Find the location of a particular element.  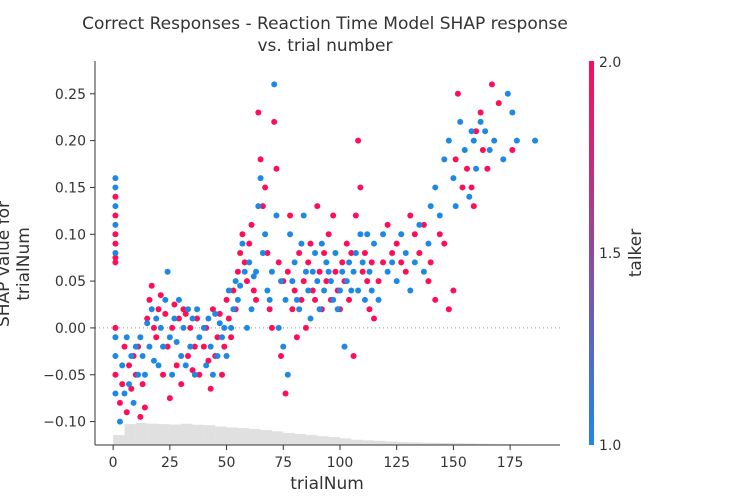

y-axis-label: SHAP value for trialNum is located at coordinates (17, 264).